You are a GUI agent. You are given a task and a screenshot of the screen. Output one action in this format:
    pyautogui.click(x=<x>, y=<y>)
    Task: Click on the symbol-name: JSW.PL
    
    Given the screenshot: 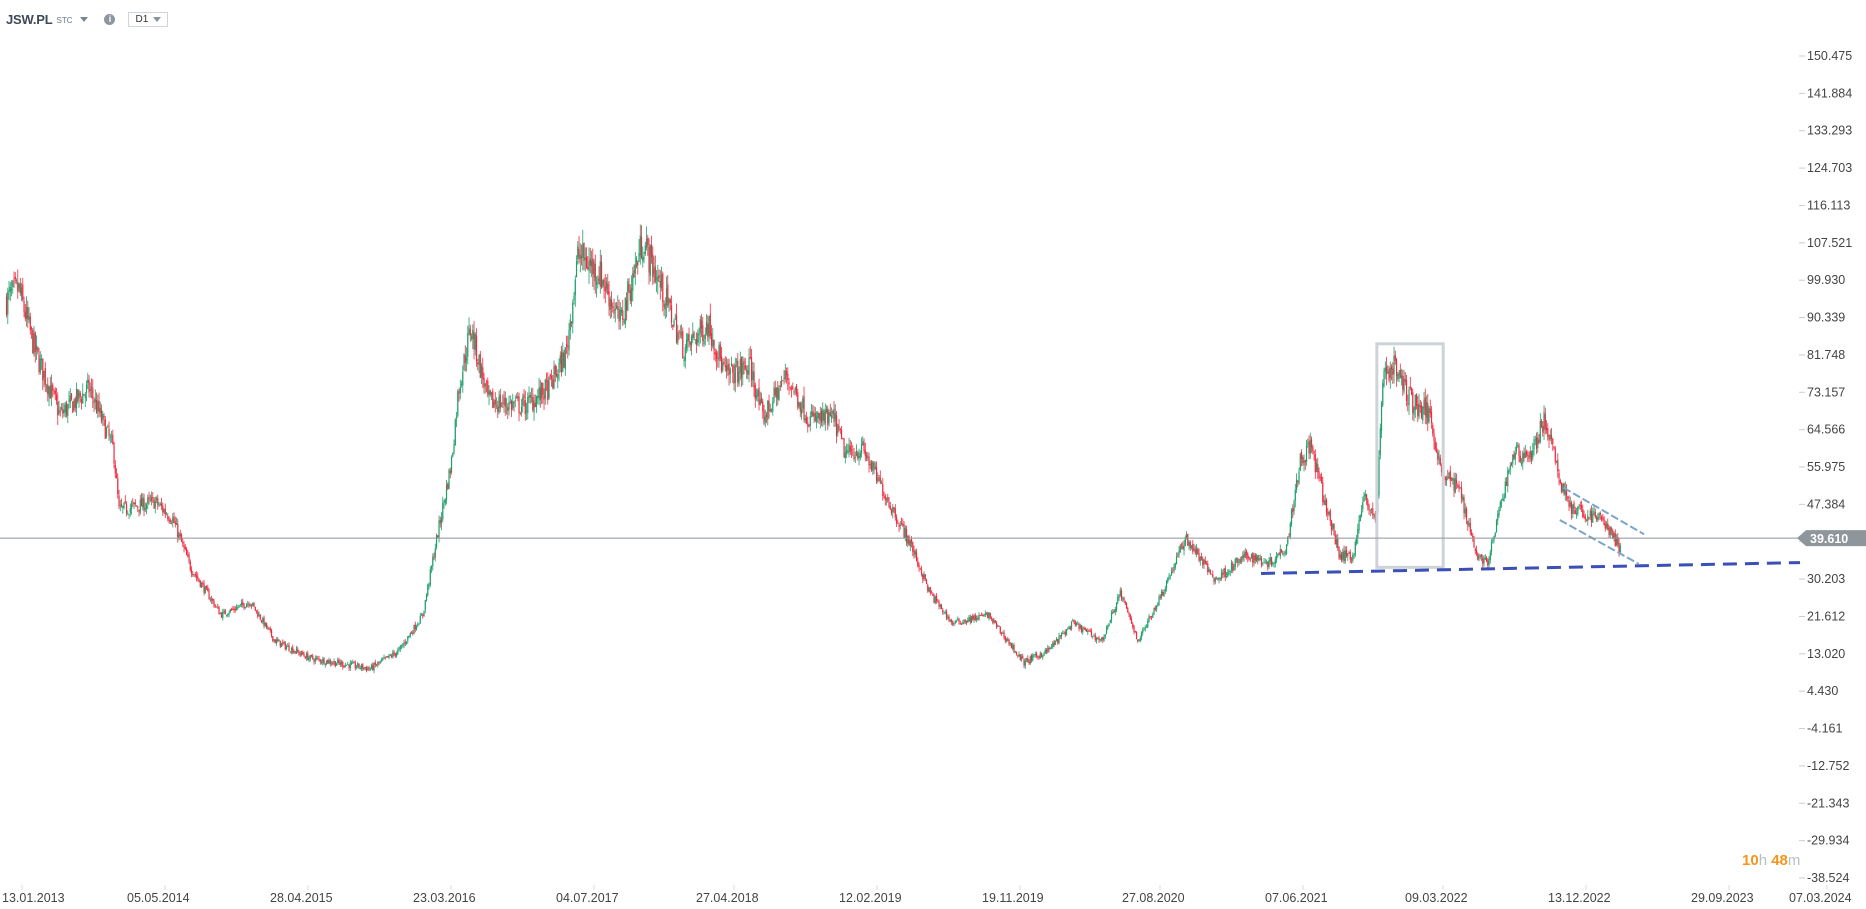 What is the action you would take?
    pyautogui.click(x=29, y=19)
    